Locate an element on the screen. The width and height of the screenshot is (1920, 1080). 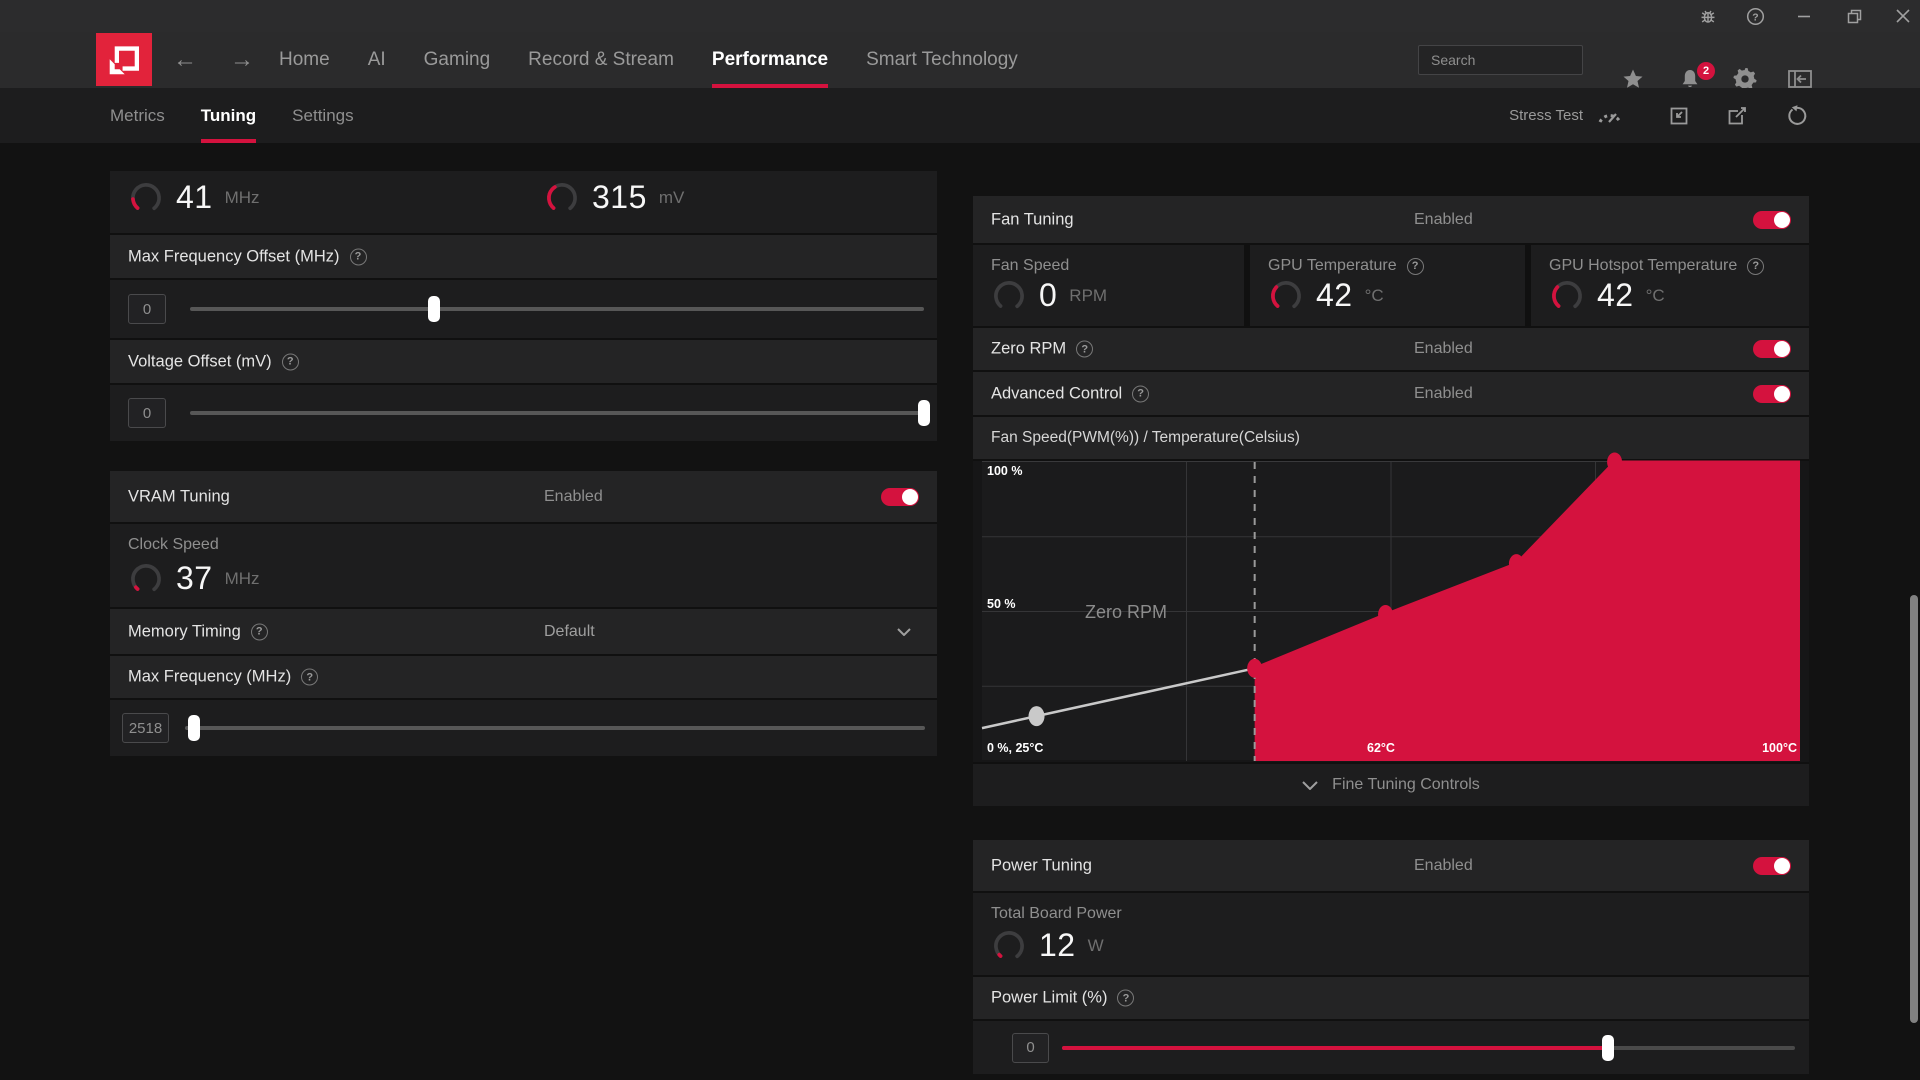
y-axis-50-label: 50 % is located at coordinates (1001, 604).